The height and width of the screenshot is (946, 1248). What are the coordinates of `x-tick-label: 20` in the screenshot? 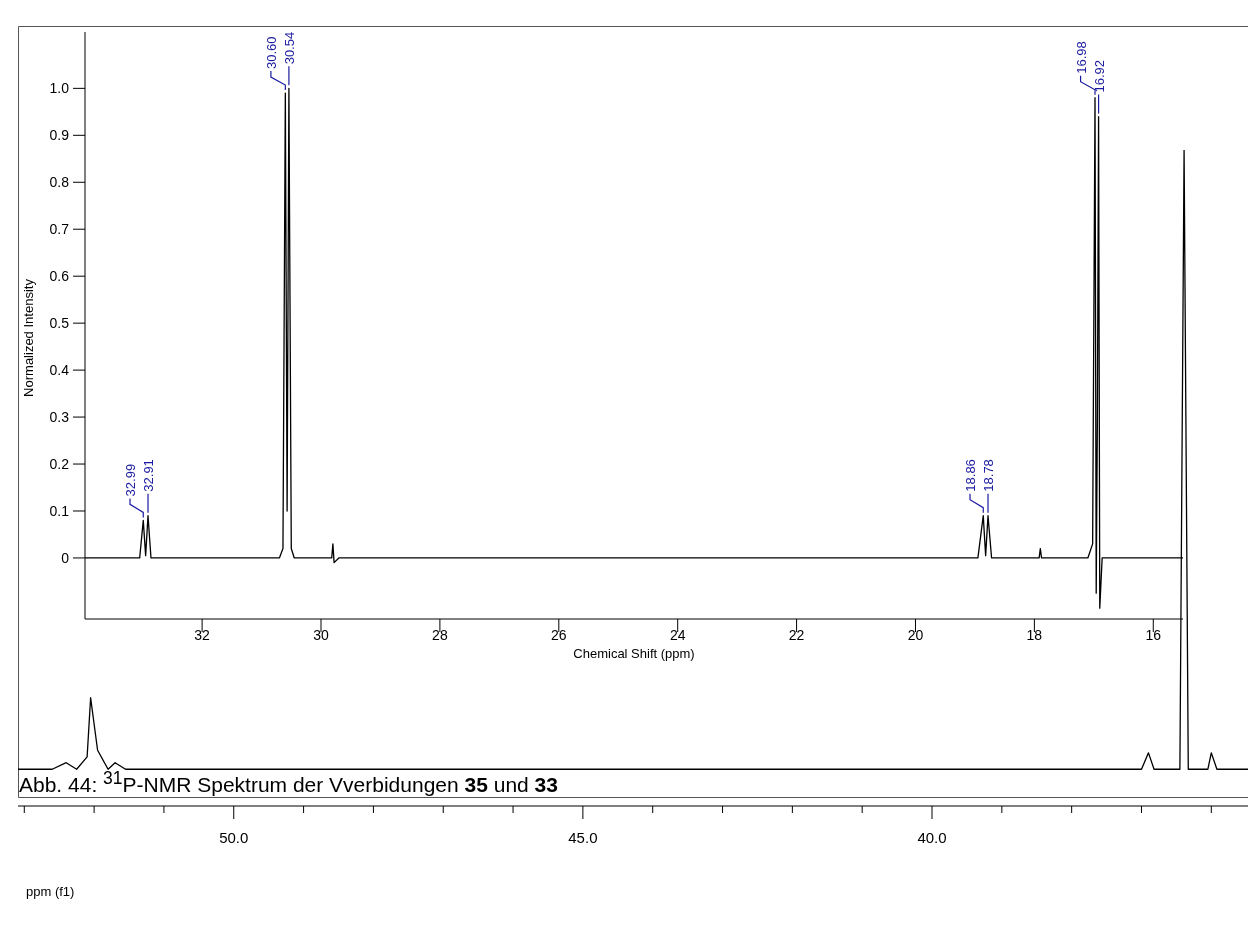 It's located at (915, 635).